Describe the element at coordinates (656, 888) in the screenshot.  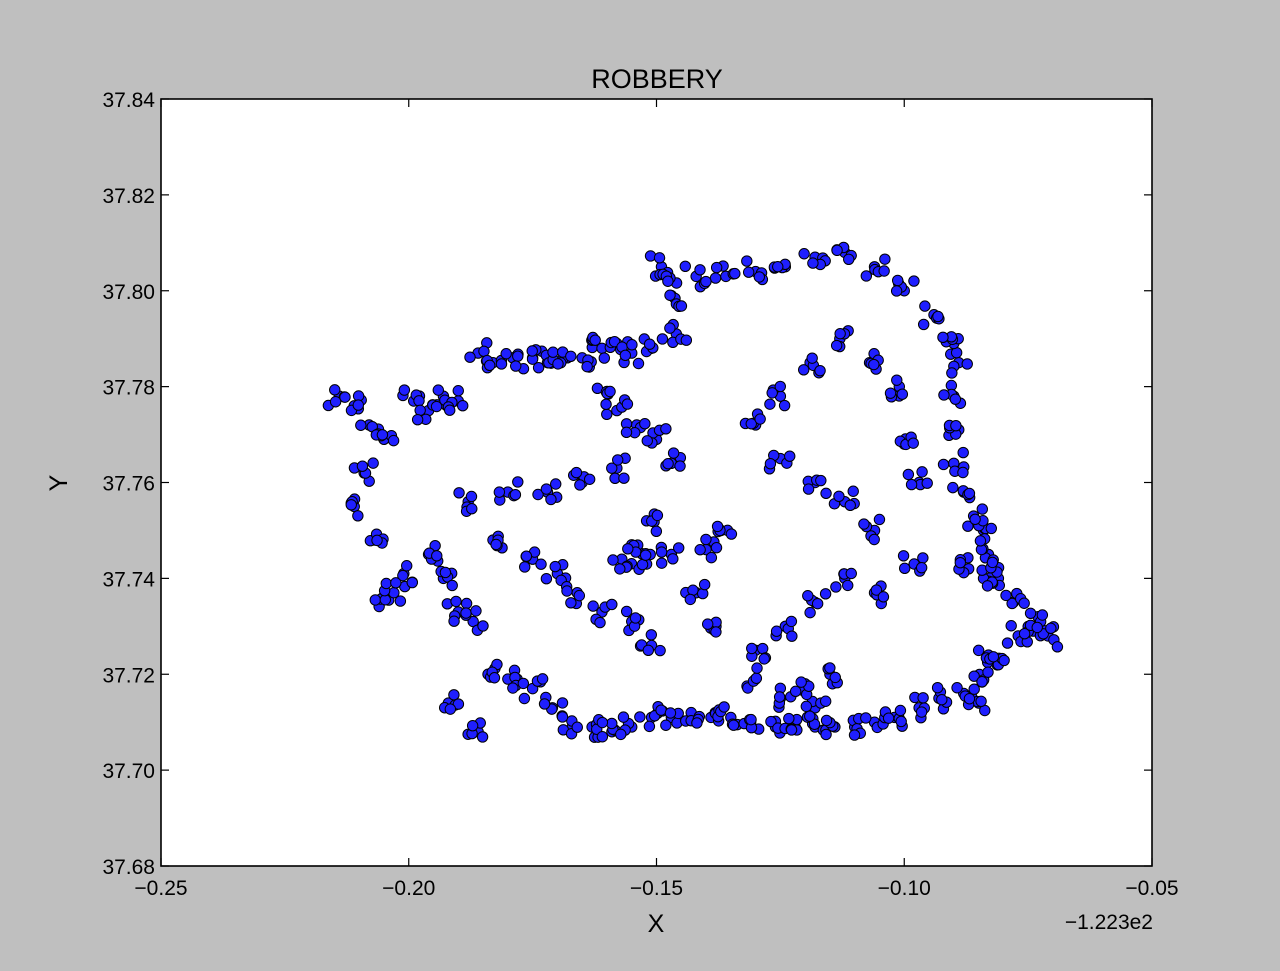
I see `x-tick-label: −0.15` at that location.